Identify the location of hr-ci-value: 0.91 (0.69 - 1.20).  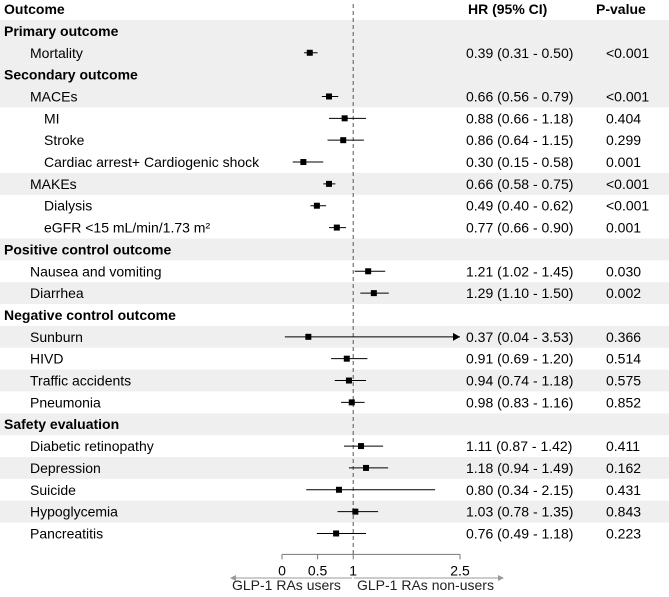
(519, 359).